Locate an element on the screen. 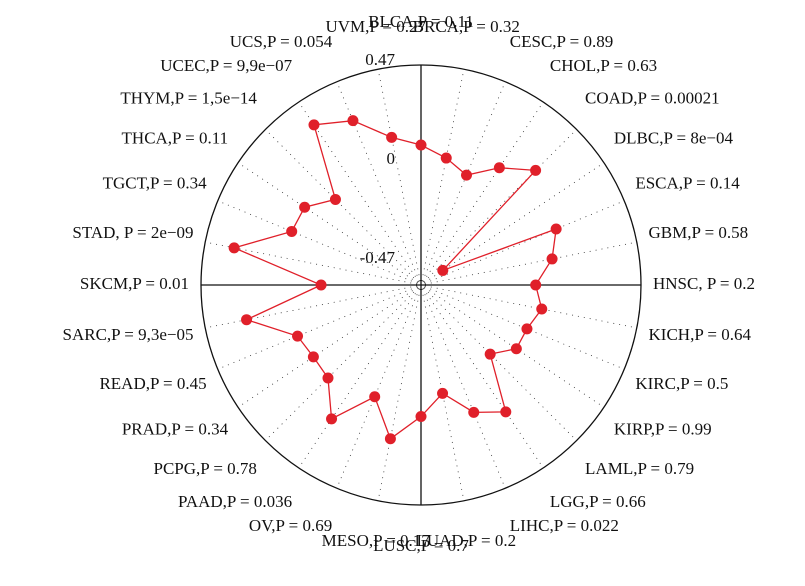  category-label: UCEC,P = 9,9e−07 is located at coordinates (226, 65).